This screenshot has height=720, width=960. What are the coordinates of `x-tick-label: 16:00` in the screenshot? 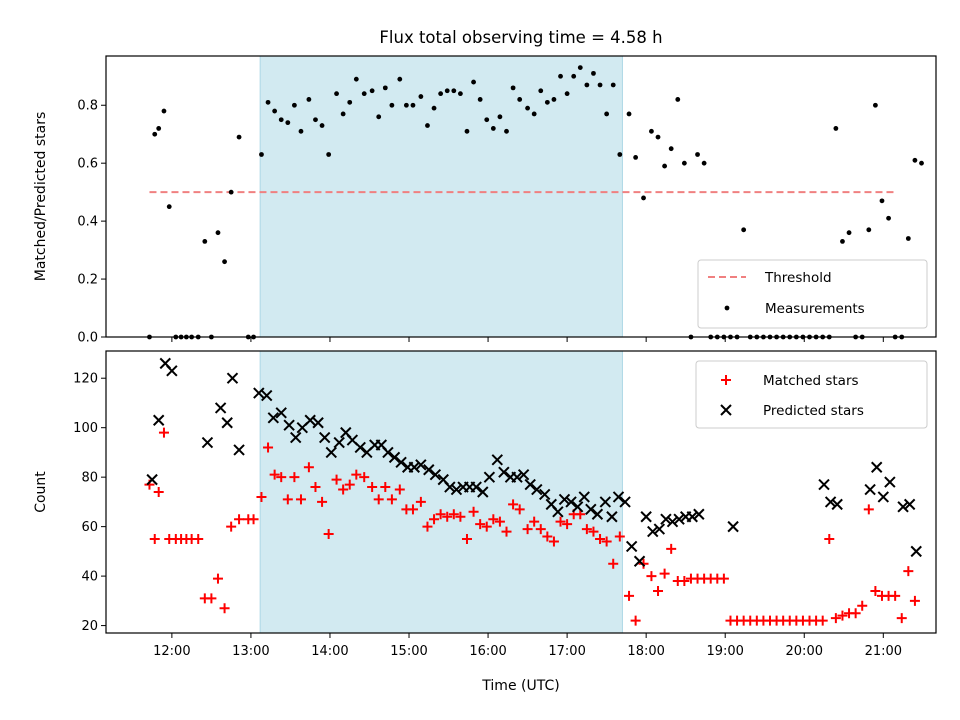 It's located at (487, 651).